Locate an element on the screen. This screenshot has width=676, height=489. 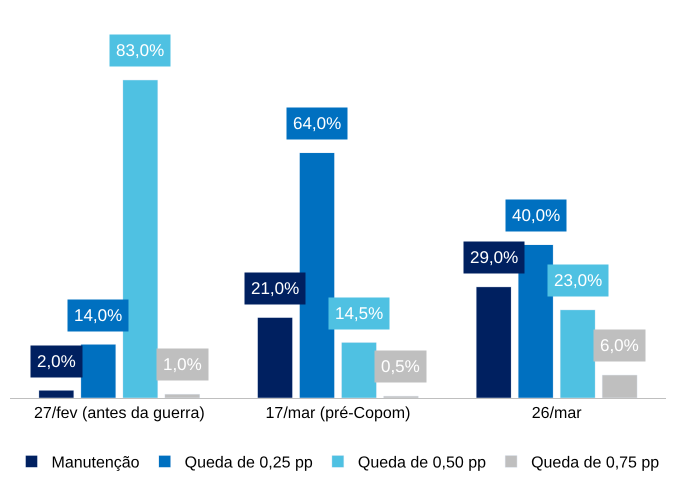
data-label: 23,0% is located at coordinates (578, 280).